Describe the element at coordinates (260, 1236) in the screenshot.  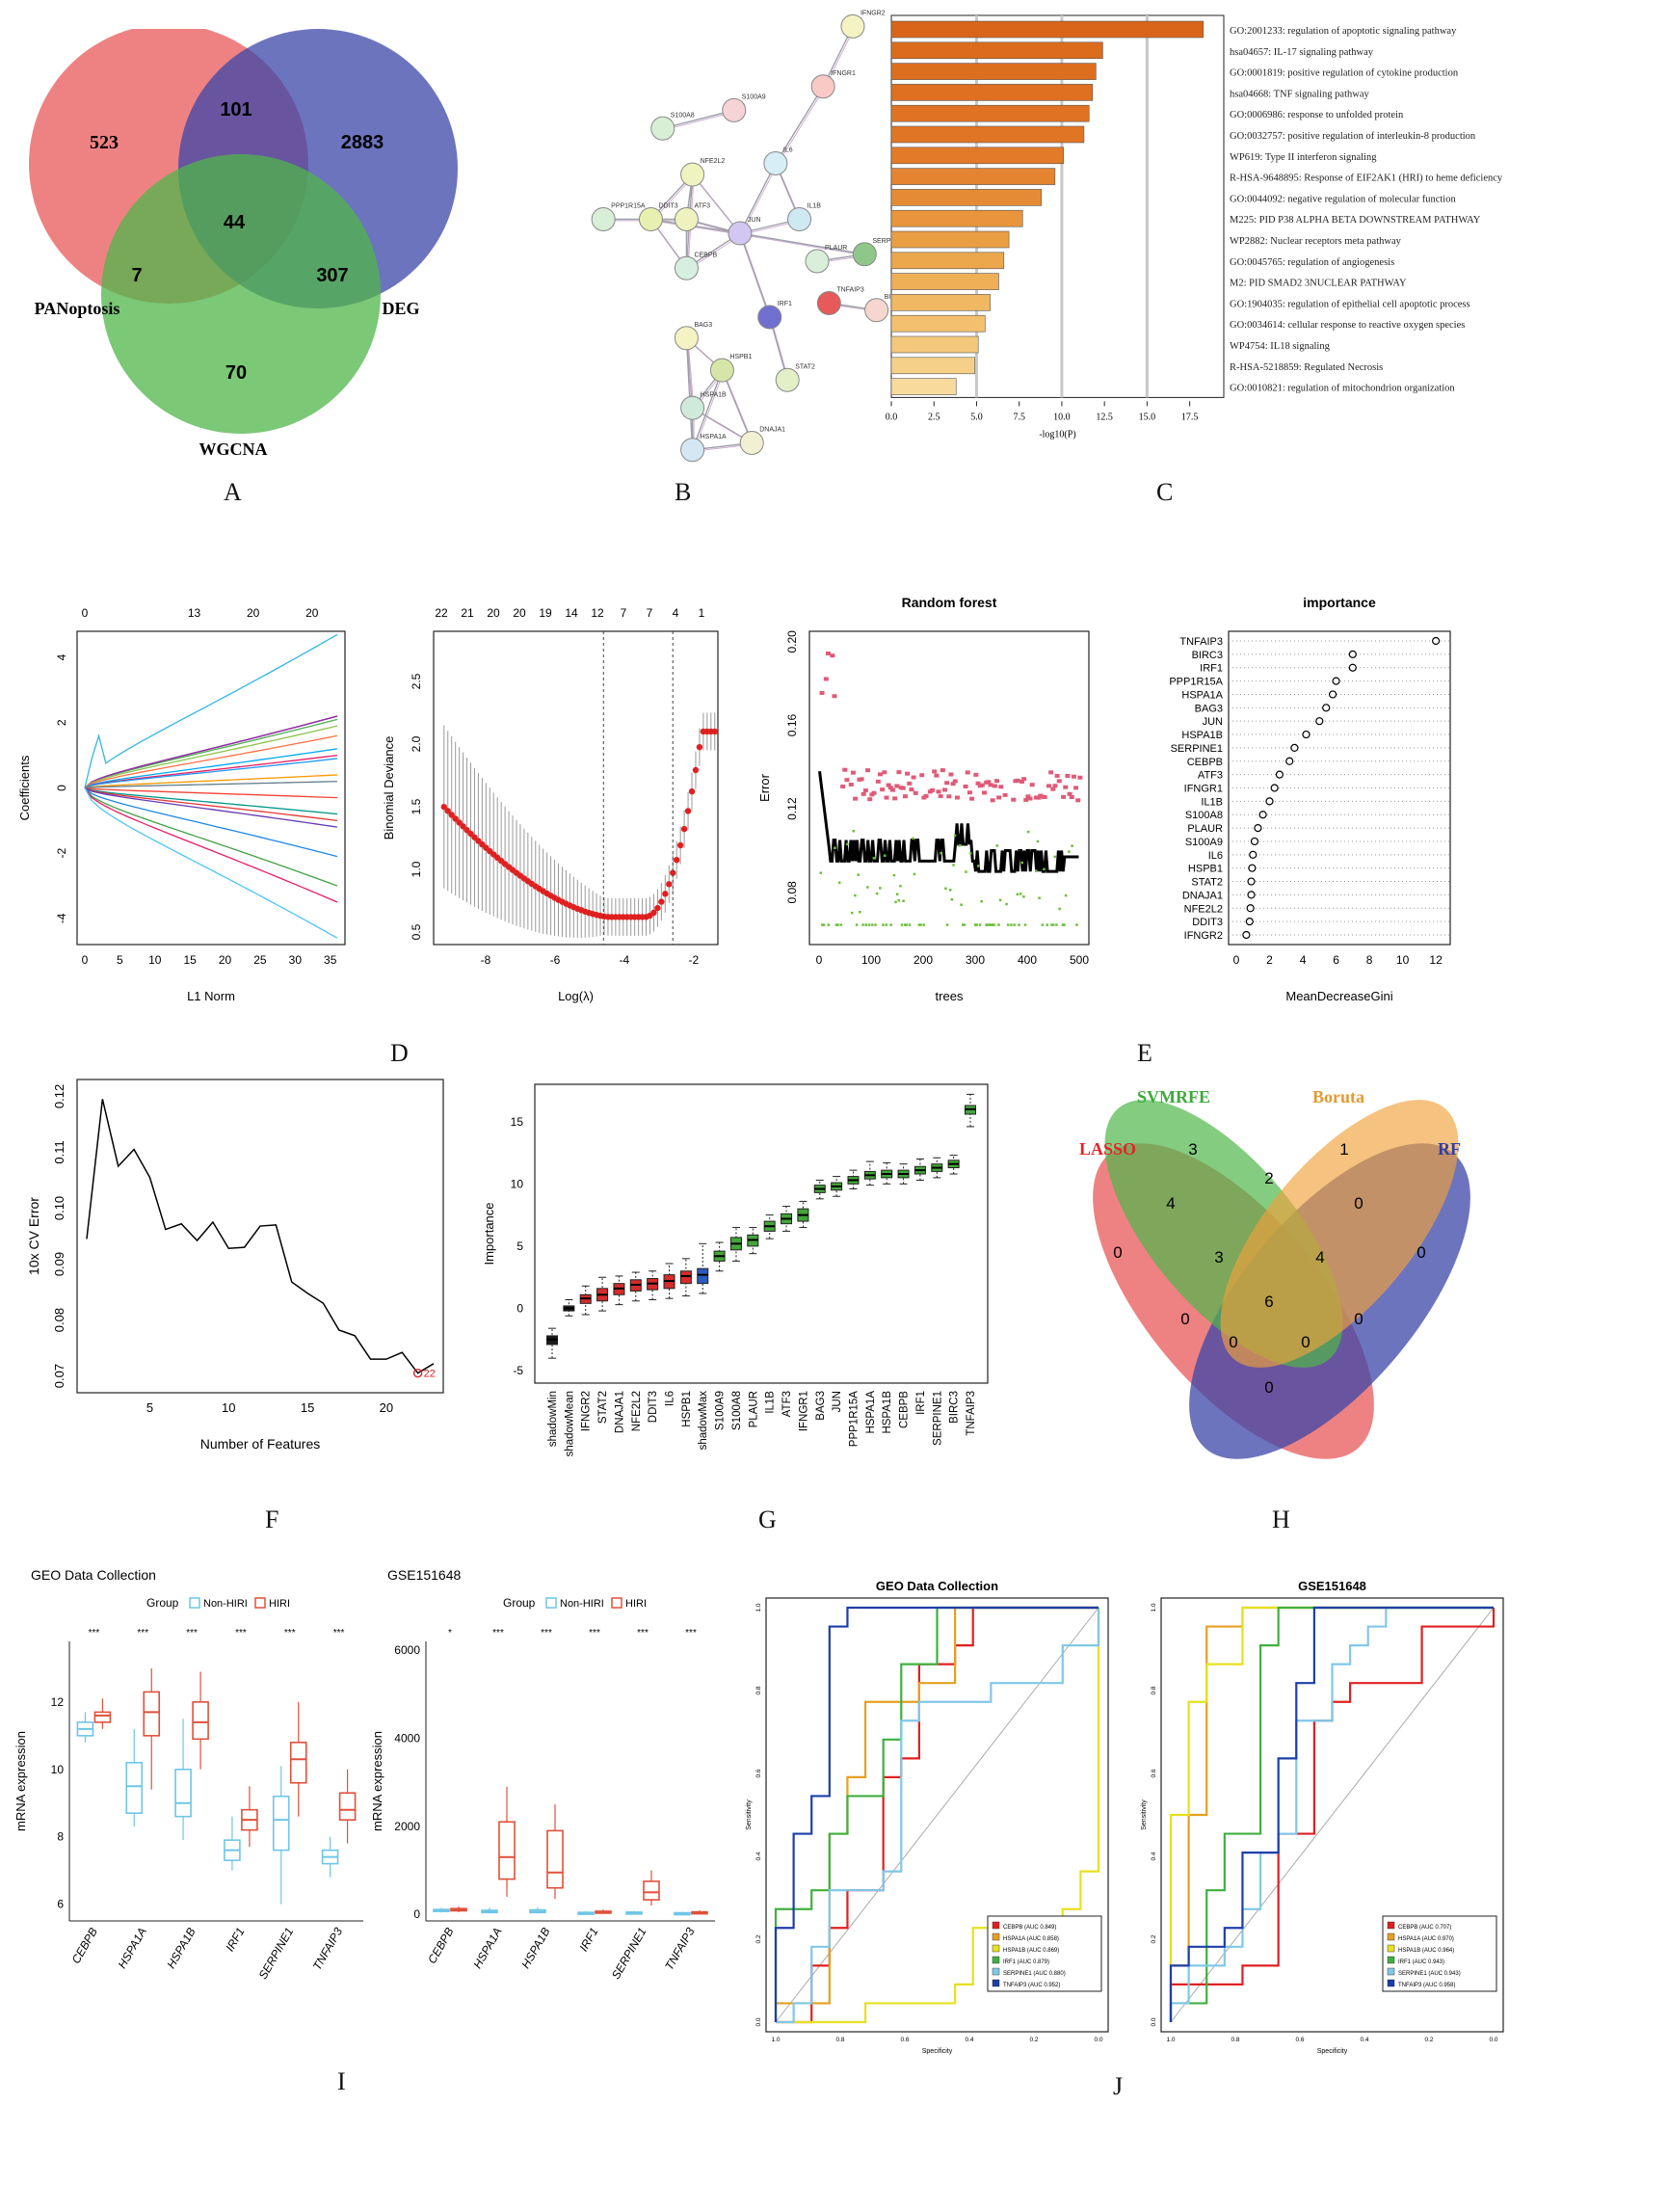
I see `svm-cv-frame` at that location.